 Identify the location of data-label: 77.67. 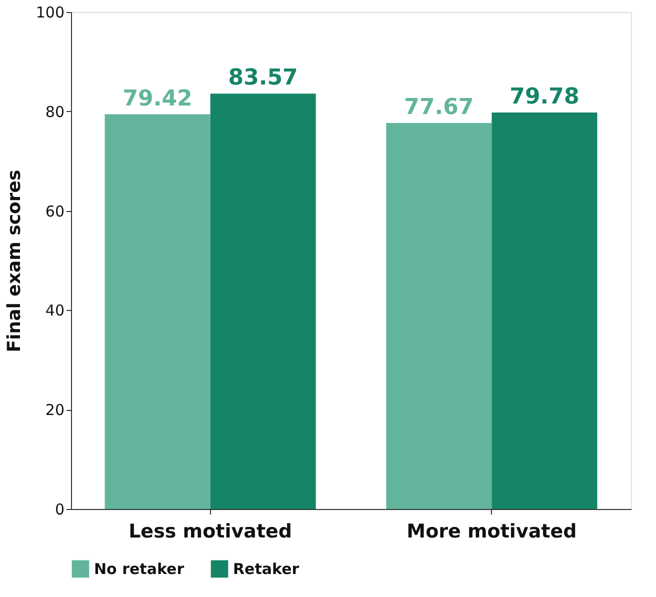
(439, 107).